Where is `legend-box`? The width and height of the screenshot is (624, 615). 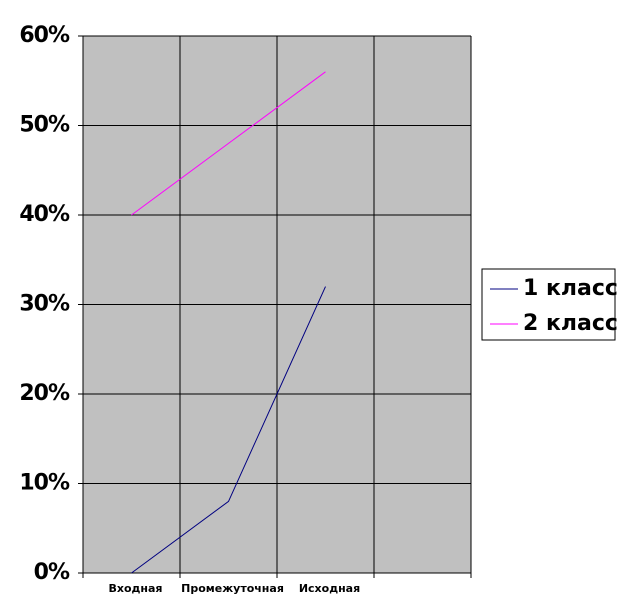
legend-box is located at coordinates (548, 304).